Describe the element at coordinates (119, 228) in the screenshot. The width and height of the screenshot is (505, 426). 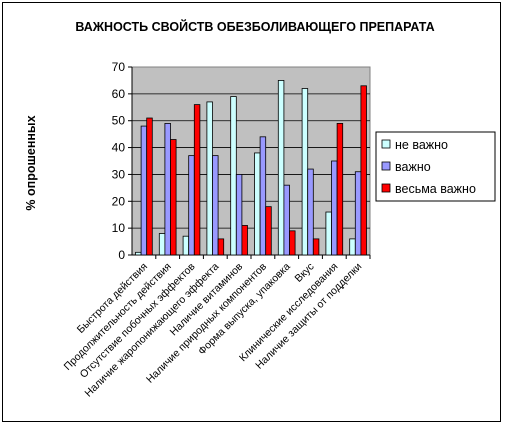
I see `y-tick-label: 10` at that location.